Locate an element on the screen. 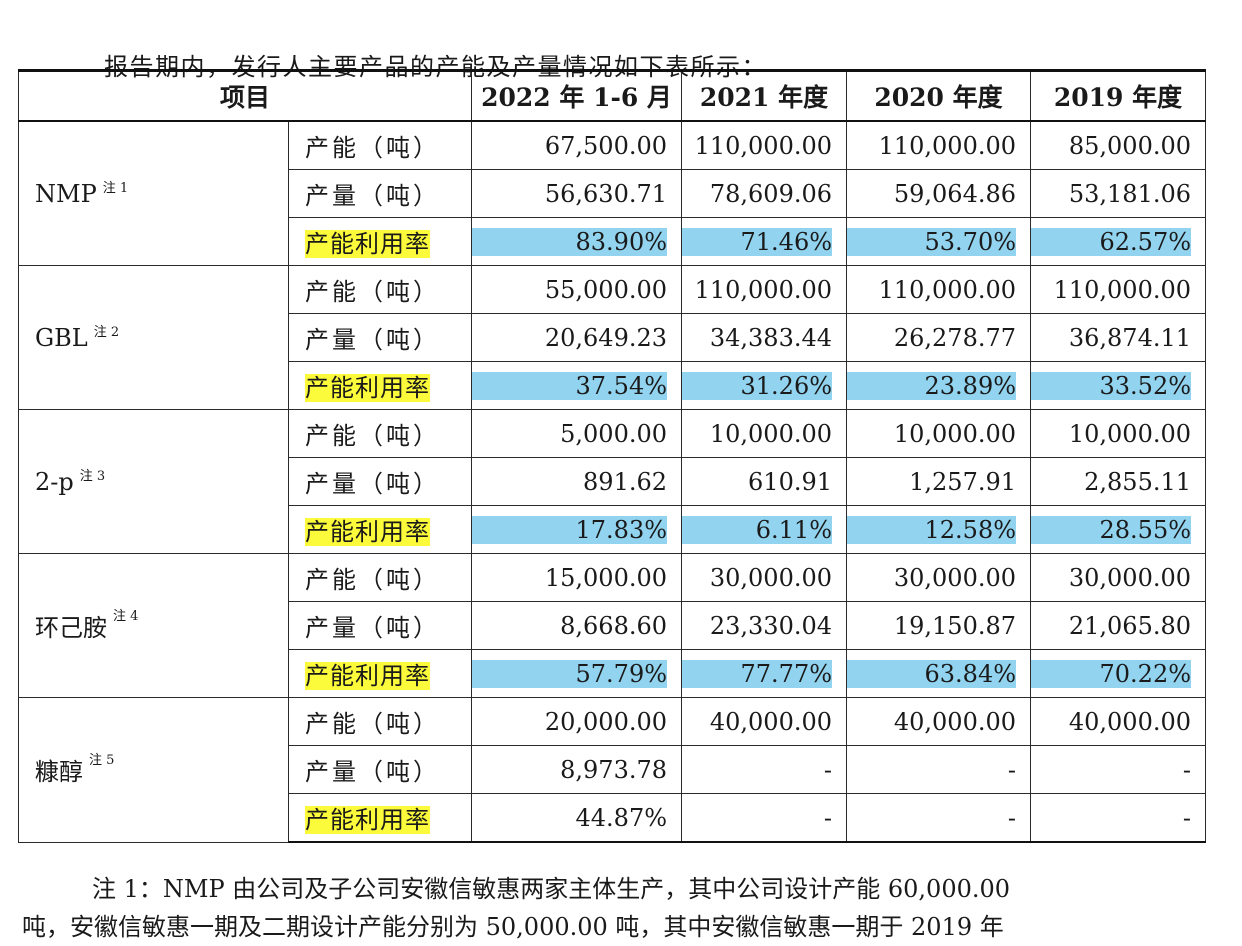 The height and width of the screenshot is (946, 1242). product-name-cell: NMP 注 1 is located at coordinates (153, 193).